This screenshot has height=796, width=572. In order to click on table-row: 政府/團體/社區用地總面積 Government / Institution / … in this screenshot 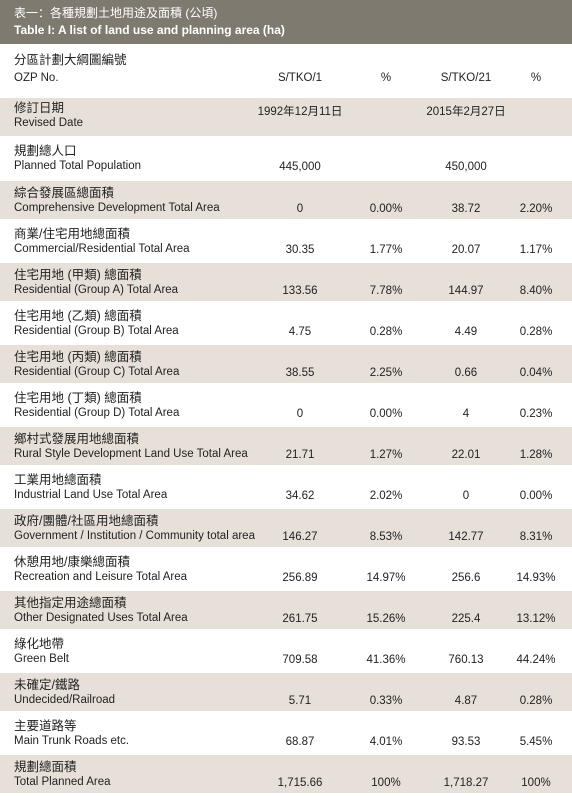, I will do `click(286, 529)`.